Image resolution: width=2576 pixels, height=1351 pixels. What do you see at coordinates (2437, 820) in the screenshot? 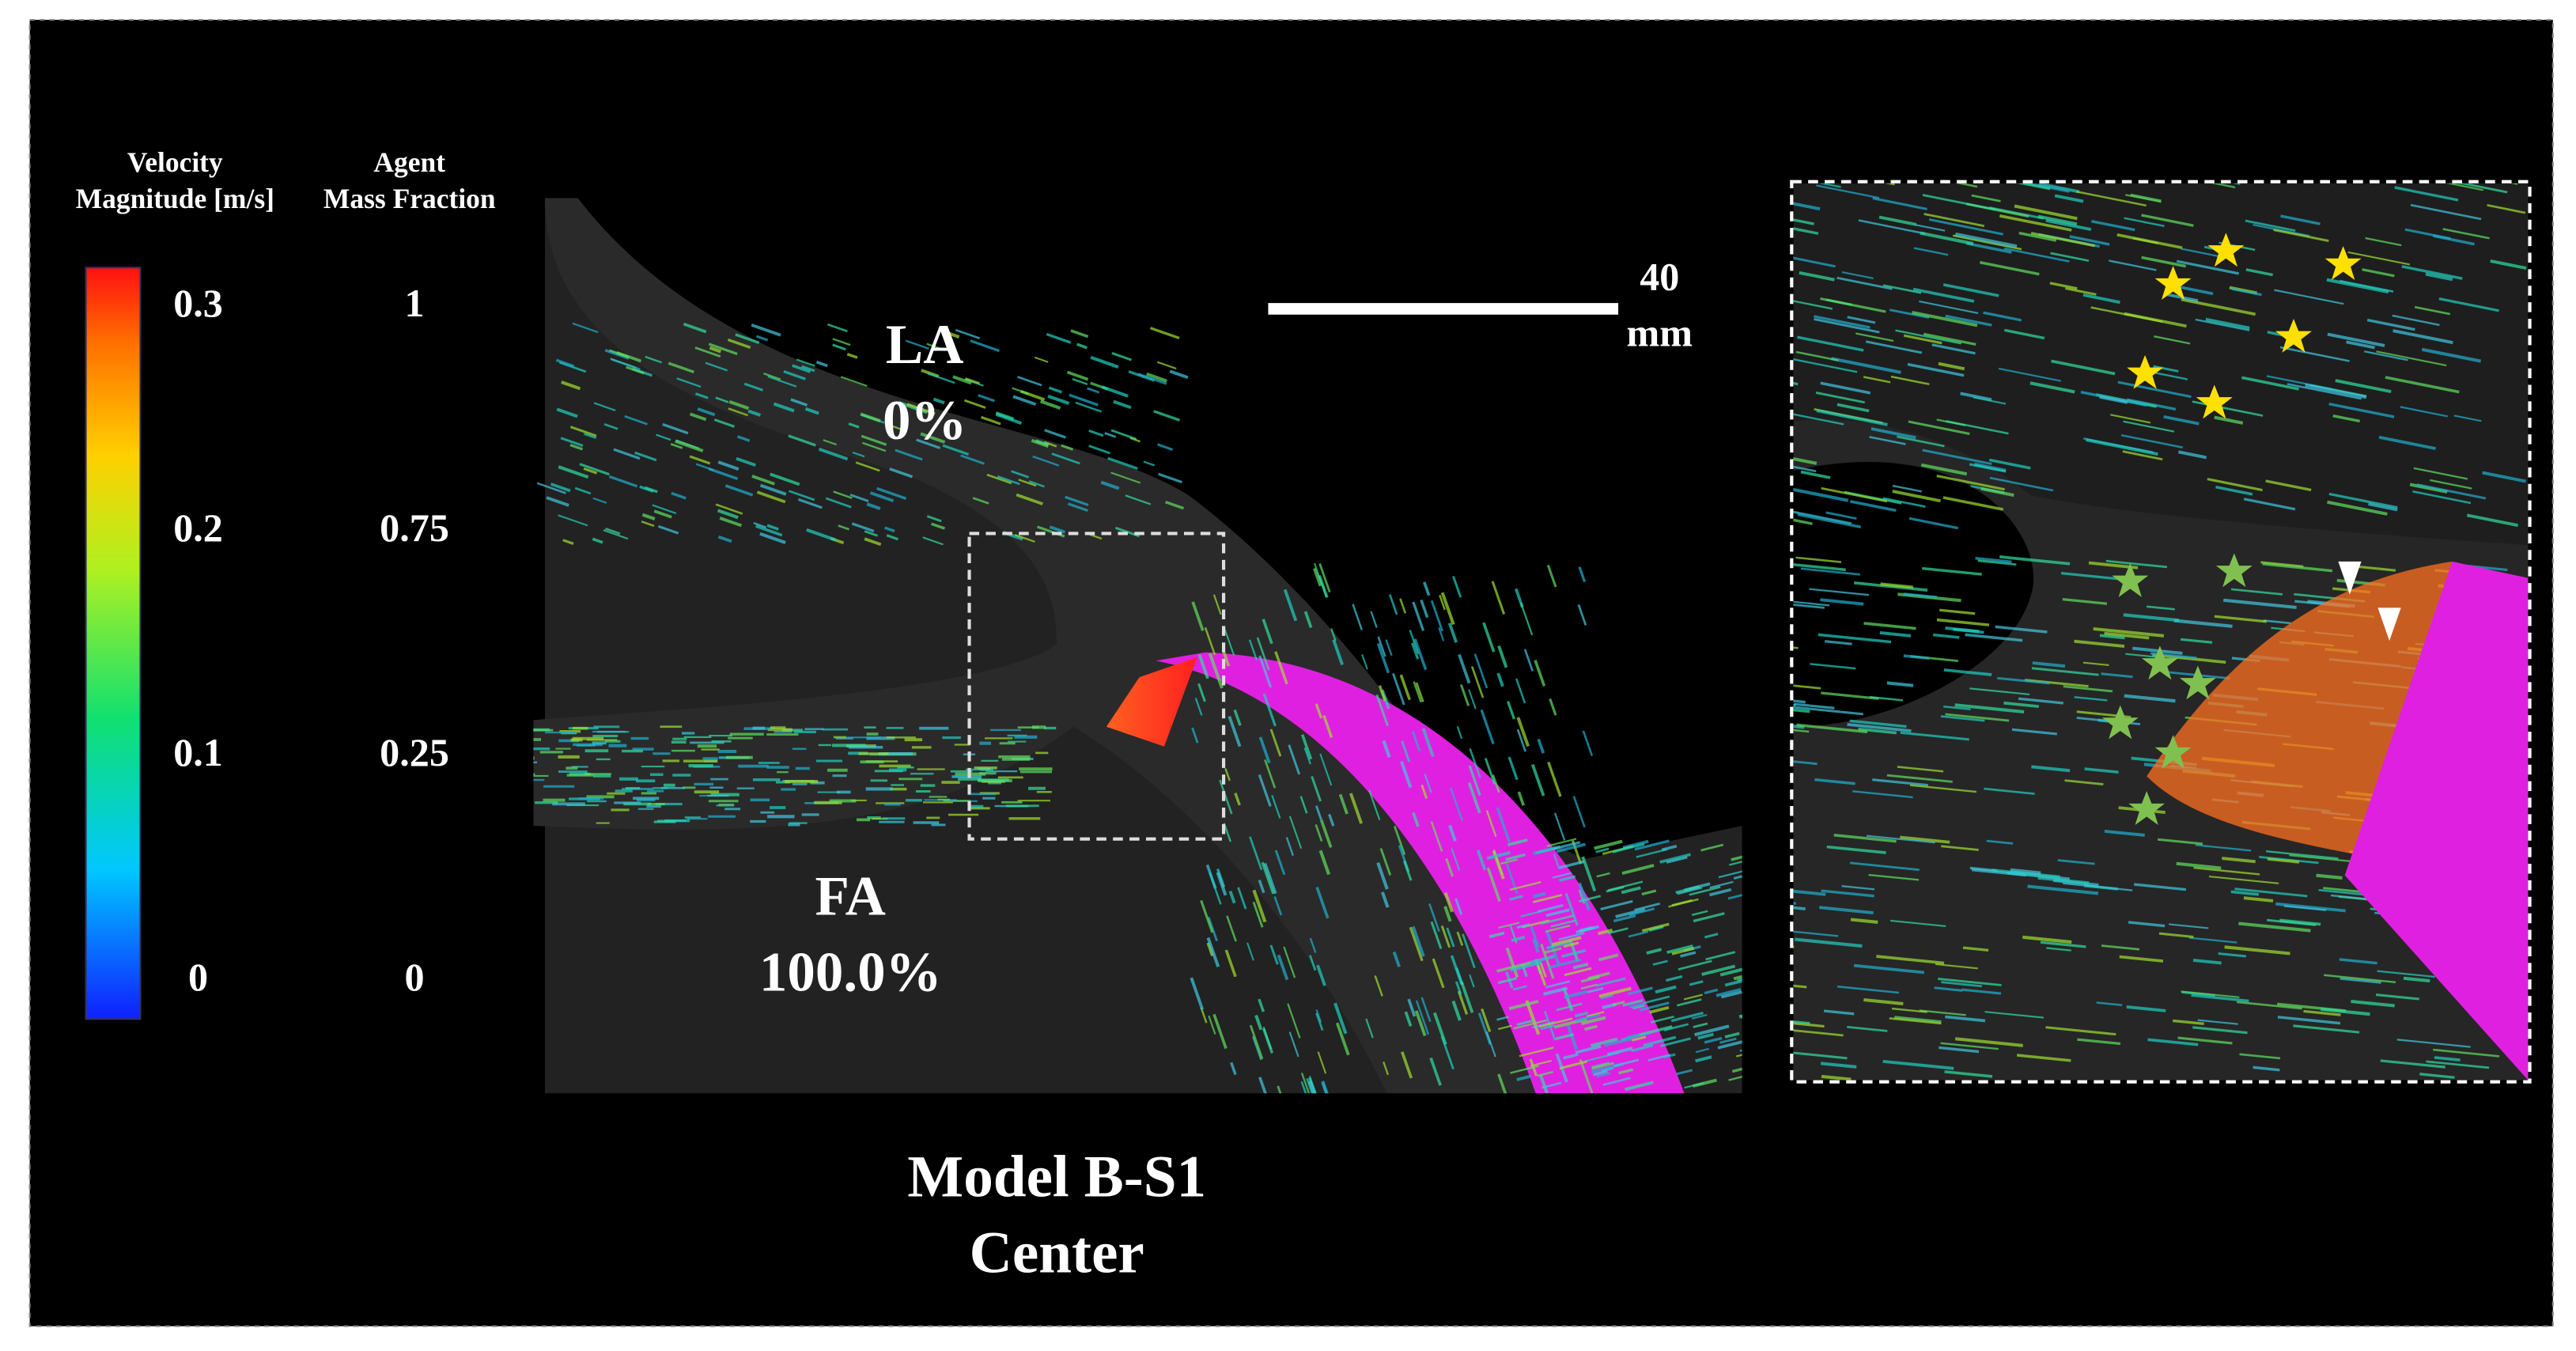
I see `agent-region` at bounding box center [2437, 820].